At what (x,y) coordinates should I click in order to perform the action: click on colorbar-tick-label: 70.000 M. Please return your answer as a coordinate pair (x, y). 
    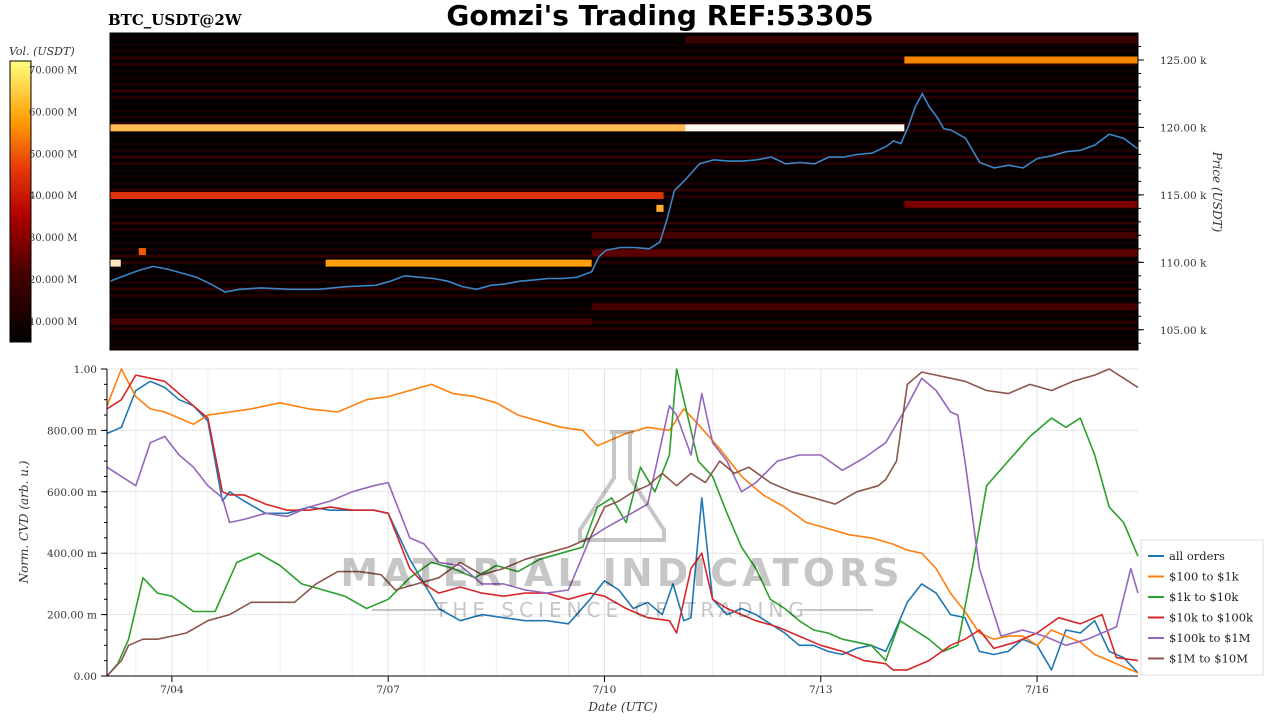
    Looking at the image, I should click on (53, 70).